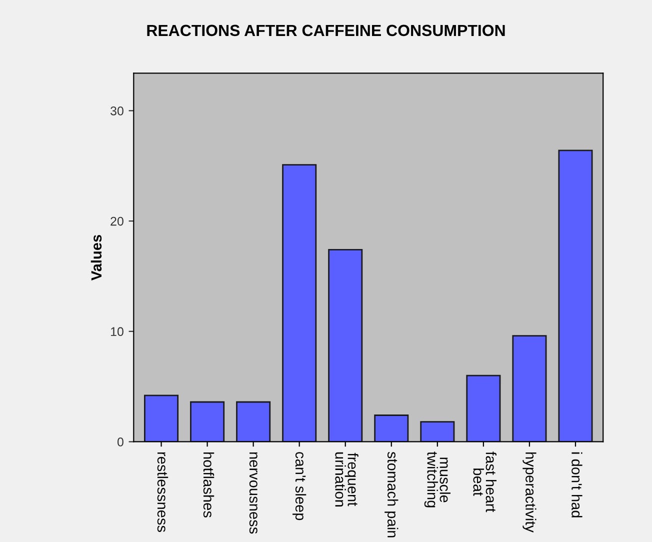  Describe the element at coordinates (117, 331) in the screenshot. I see `y-tick-label: 10` at that location.